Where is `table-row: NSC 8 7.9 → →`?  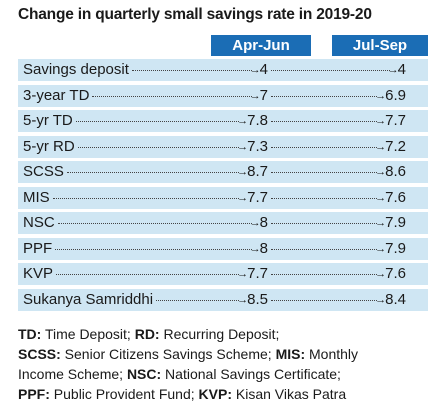
table-row: NSC 8 7.9 → → is located at coordinates (223, 223).